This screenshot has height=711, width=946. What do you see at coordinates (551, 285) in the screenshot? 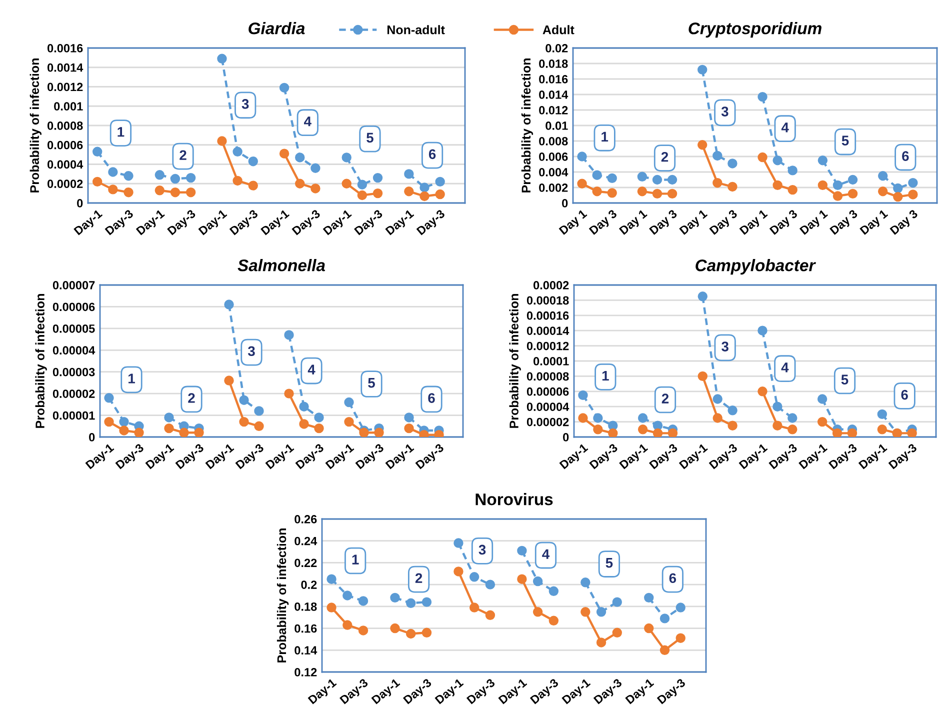
I see `y-tick-label: 0.0002` at bounding box center [551, 285].